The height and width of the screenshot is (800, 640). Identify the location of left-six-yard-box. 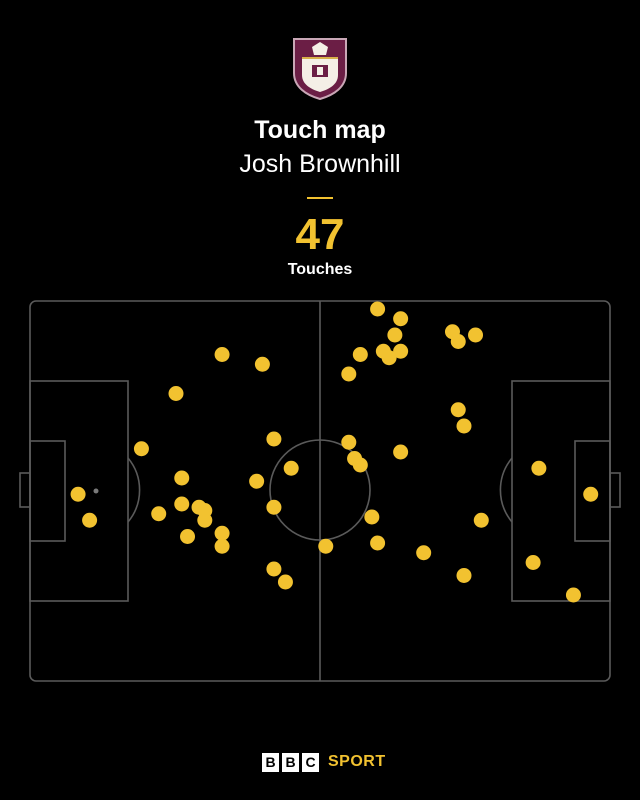
(47, 491).